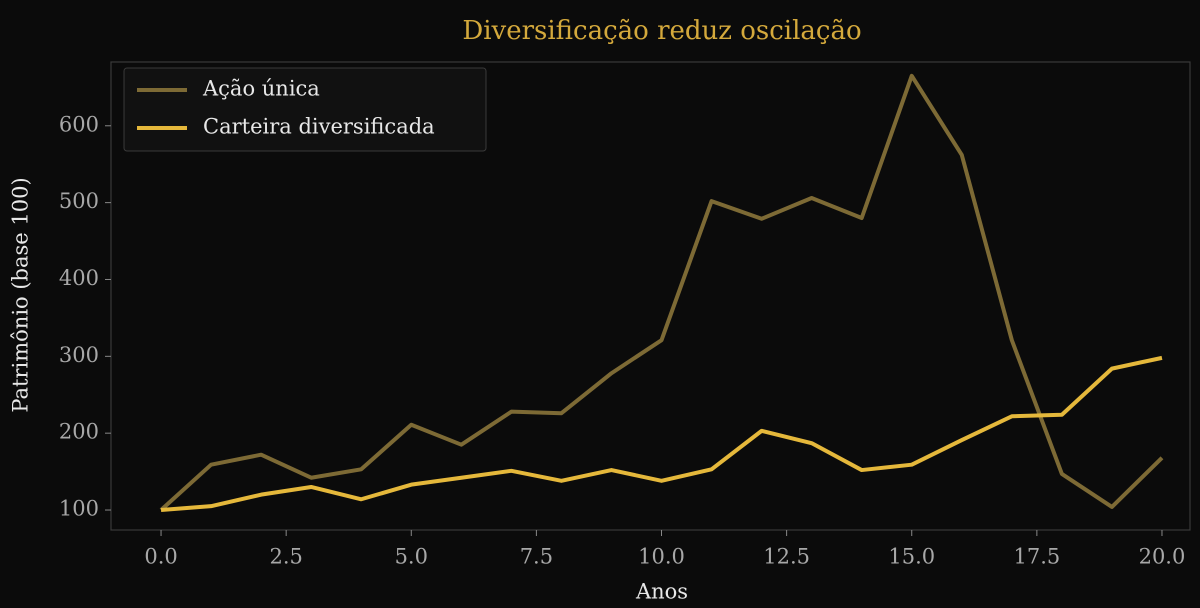 The height and width of the screenshot is (608, 1200). What do you see at coordinates (1162, 557) in the screenshot?
I see `x-tick-label: 20.0` at bounding box center [1162, 557].